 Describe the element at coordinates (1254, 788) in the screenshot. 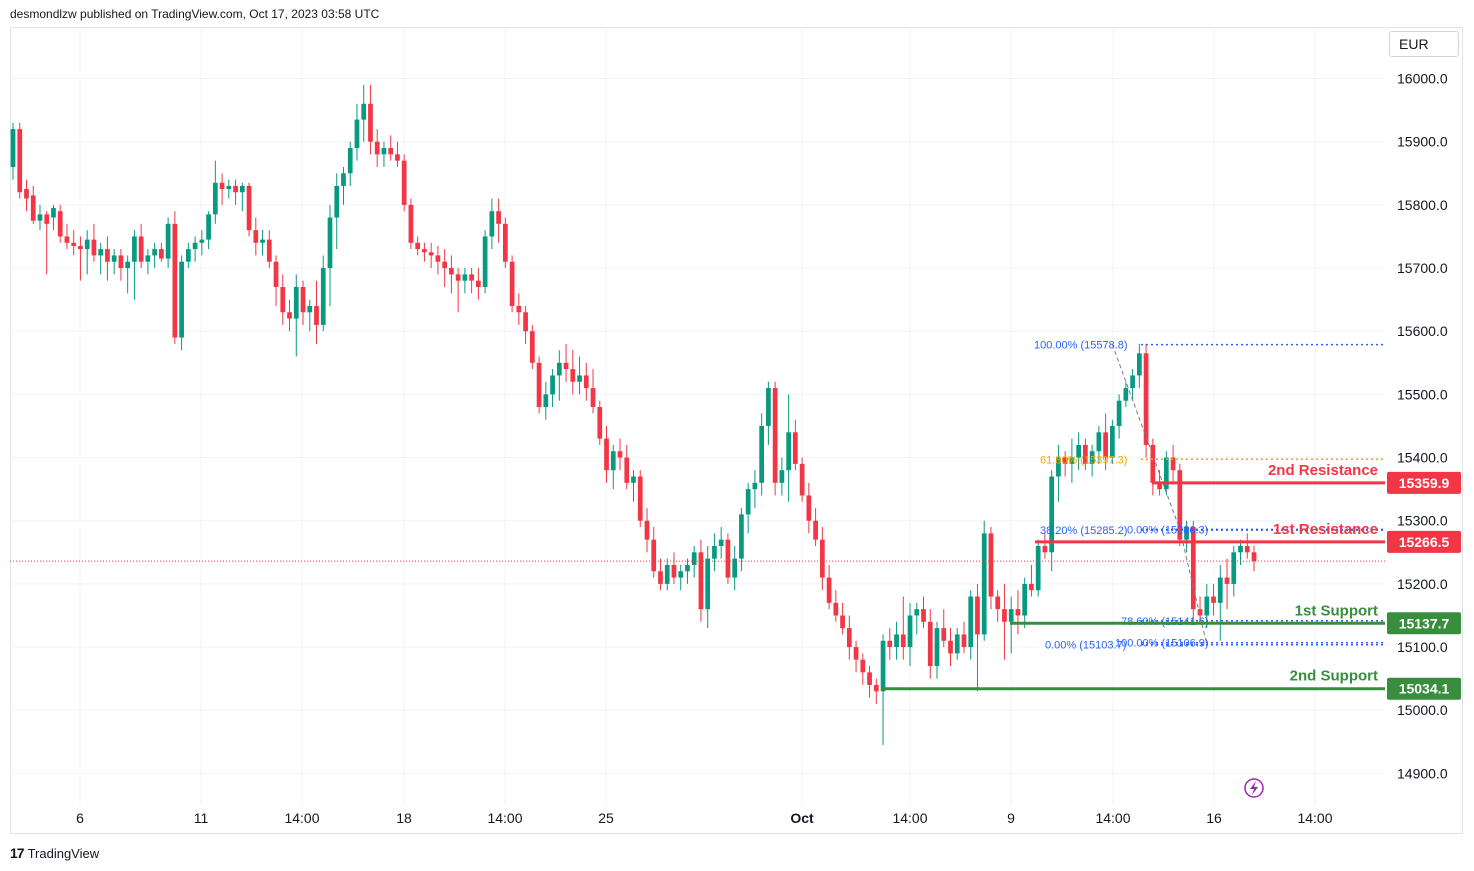

I see `lightning-icon` at that location.